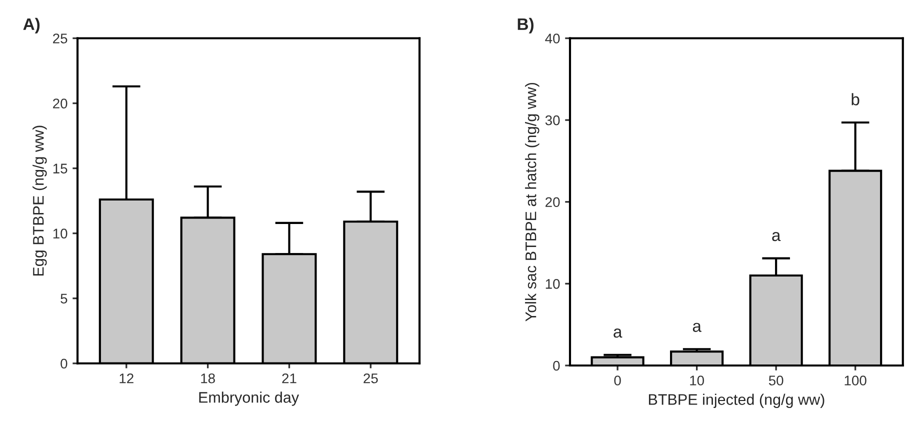 This screenshot has width=912, height=425. Describe the element at coordinates (552, 120) in the screenshot. I see `y-tick-label: 30` at that location.